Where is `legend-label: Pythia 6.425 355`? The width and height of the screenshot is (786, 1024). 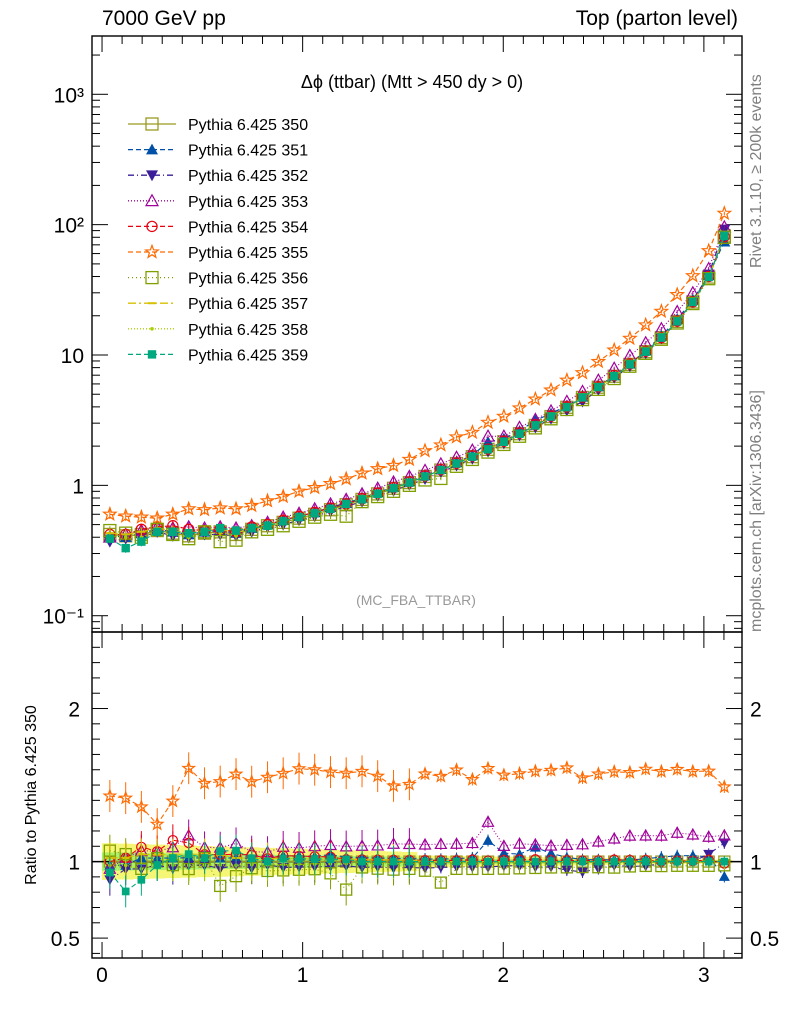 legend-label: Pythia 6.425 355 is located at coordinates (248, 253).